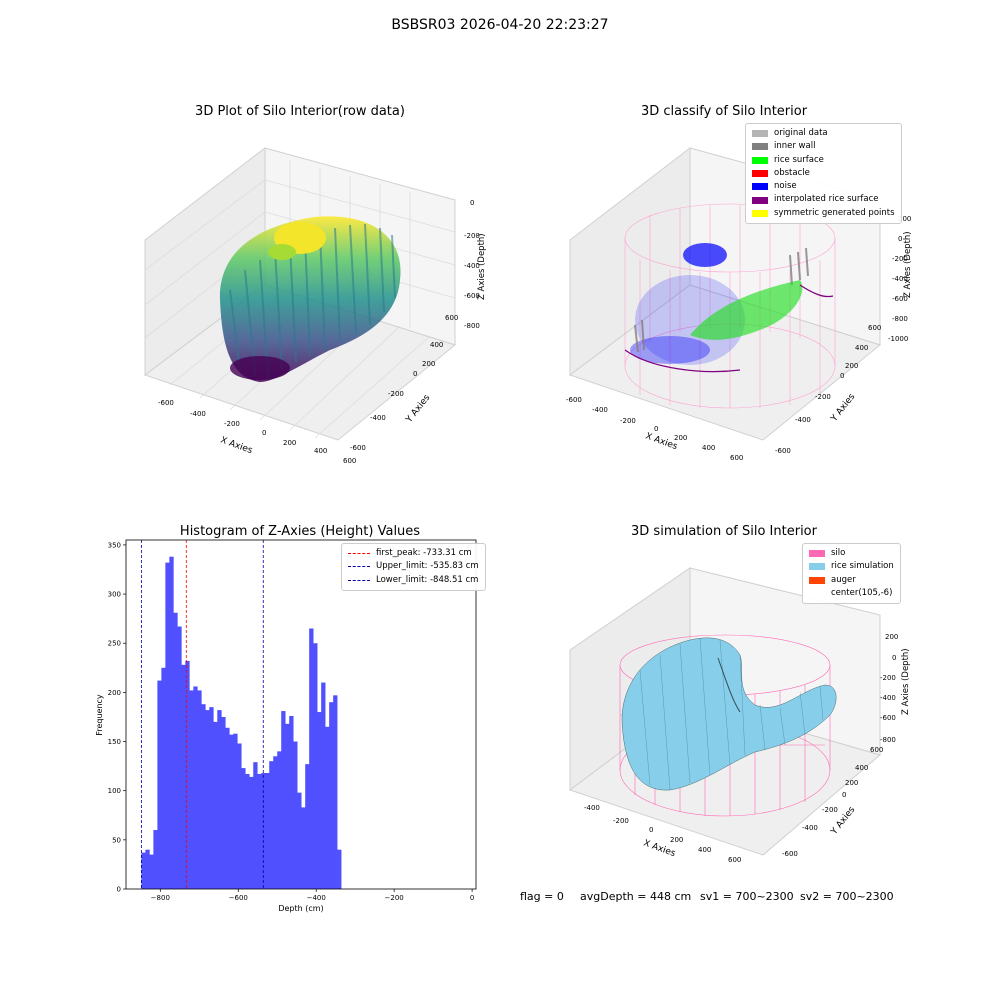  Describe the element at coordinates (889, 688) in the screenshot. I see `simulation-z-ticks: 200 0 -200 -400 -600 -800` at that location.